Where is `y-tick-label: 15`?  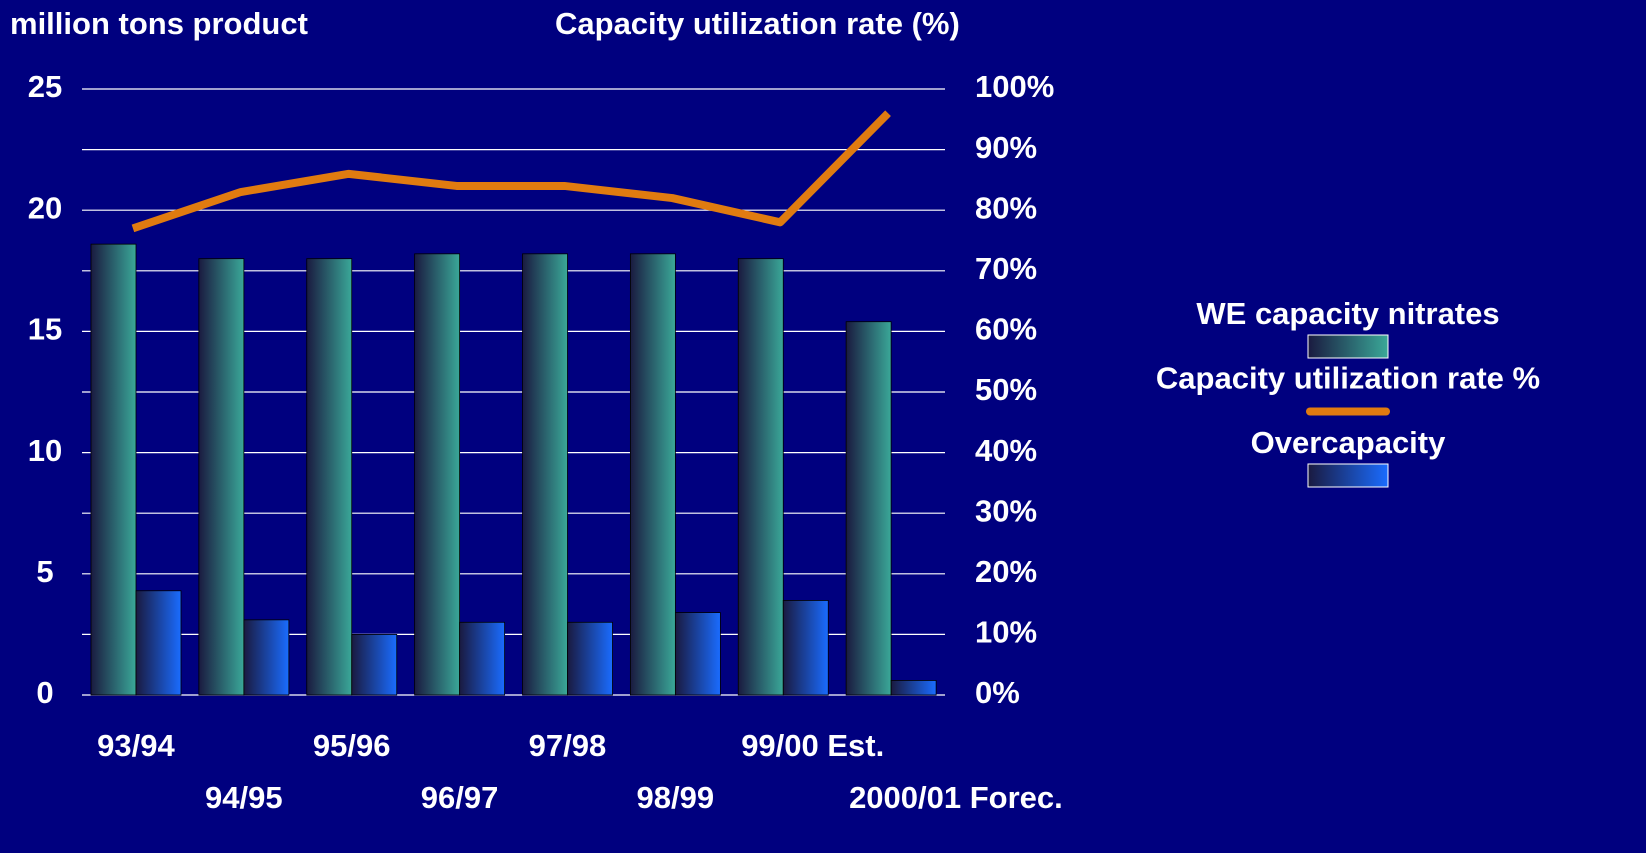
y-tick-label: 15 is located at coordinates (45, 329).